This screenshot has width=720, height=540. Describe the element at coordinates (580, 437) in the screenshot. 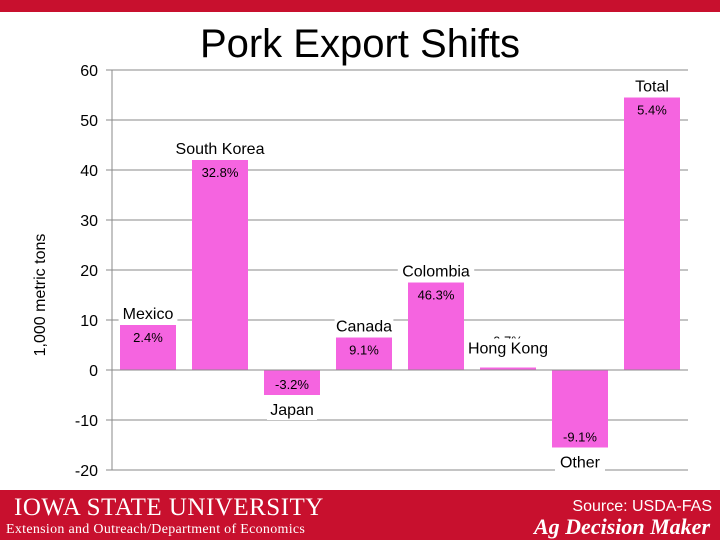

I see `data-label: -9.1%` at that location.